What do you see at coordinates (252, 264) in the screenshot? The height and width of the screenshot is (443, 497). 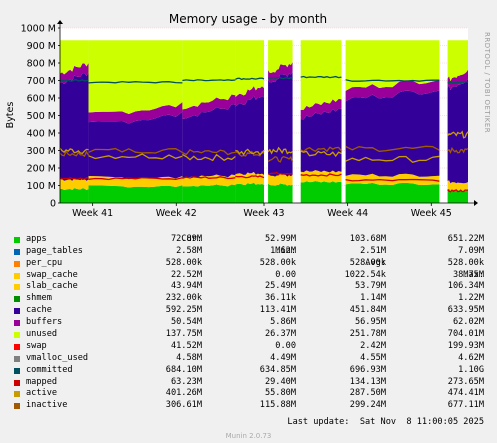 I see `legend-row: per_cpu 528.00k 528.00k 528.00k 528.00k` at bounding box center [252, 264].